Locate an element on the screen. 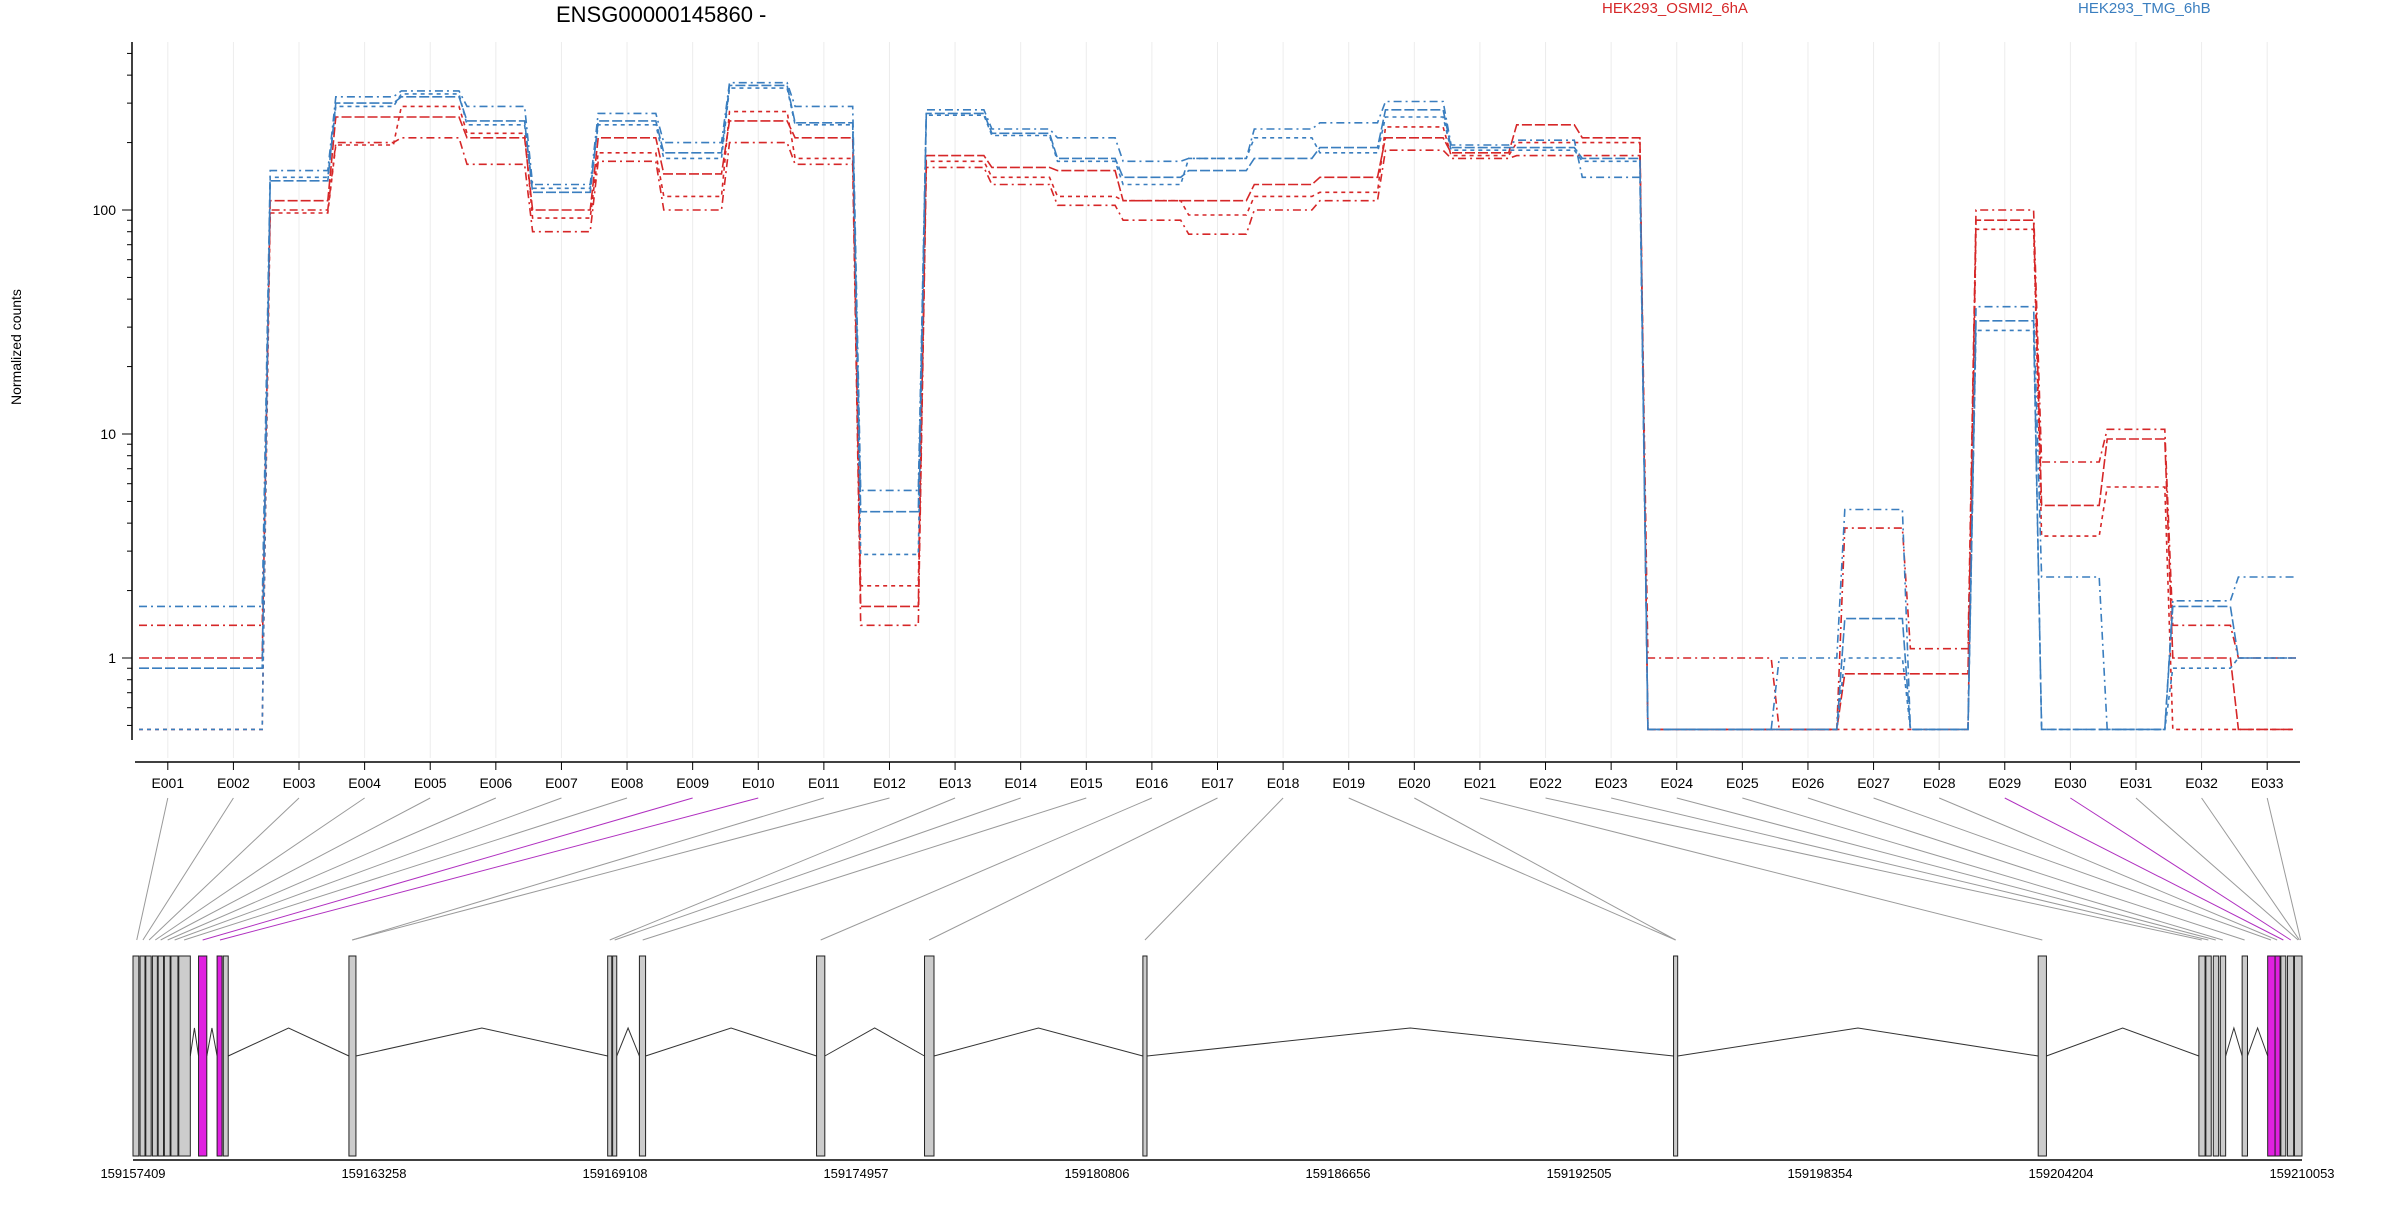 Image resolution: width=2400 pixels, height=1205 pixels. connector-E009 is located at coordinates (447, 869).